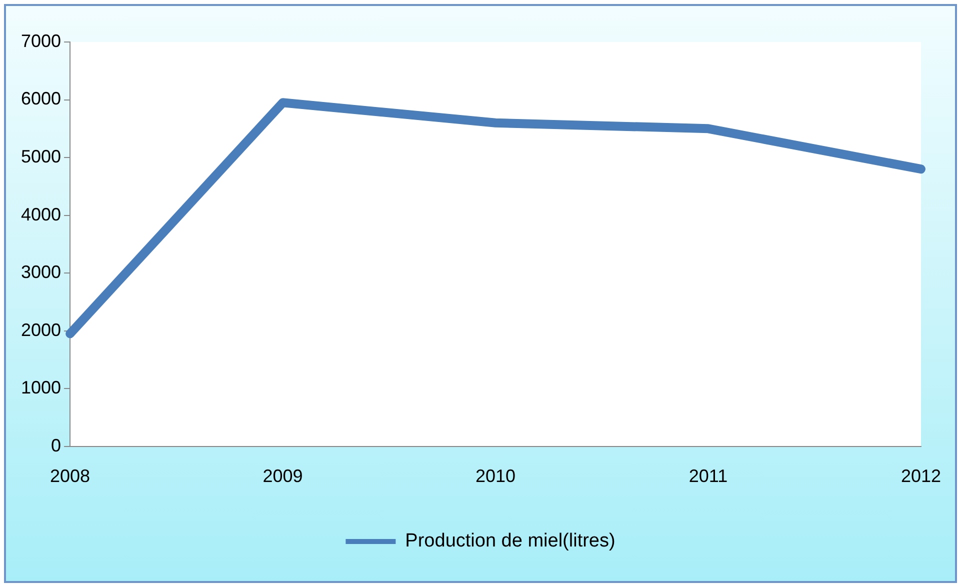 This screenshot has height=585, width=959. Describe the element at coordinates (282, 476) in the screenshot. I see `x-tick-label: 2009` at that location.